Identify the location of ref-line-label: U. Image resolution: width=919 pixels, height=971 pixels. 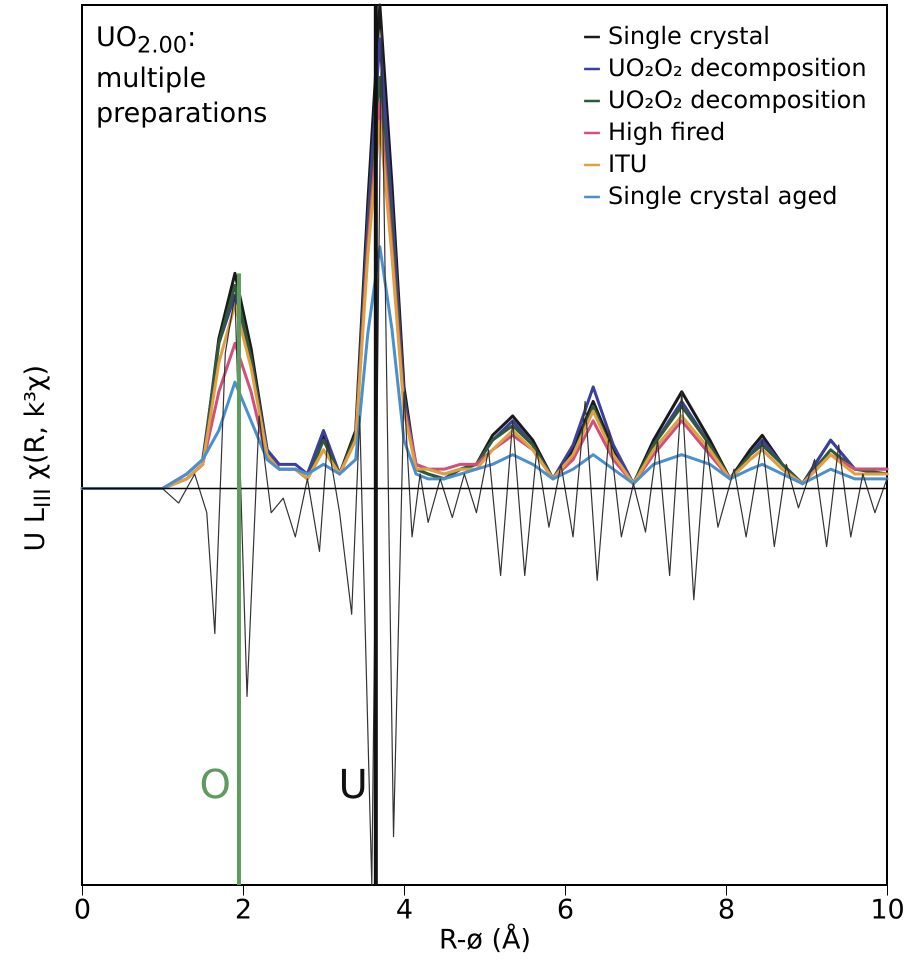
(353, 785).